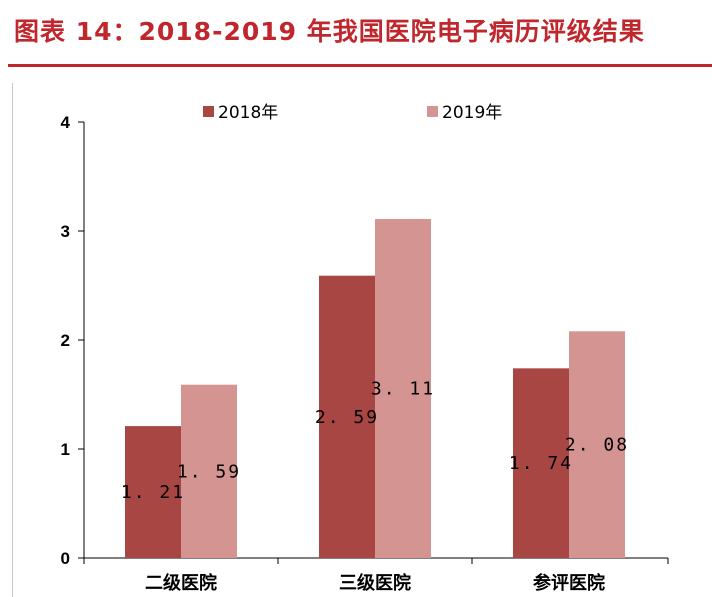  I want to click on data-label: 2. 59, so click(347, 417).